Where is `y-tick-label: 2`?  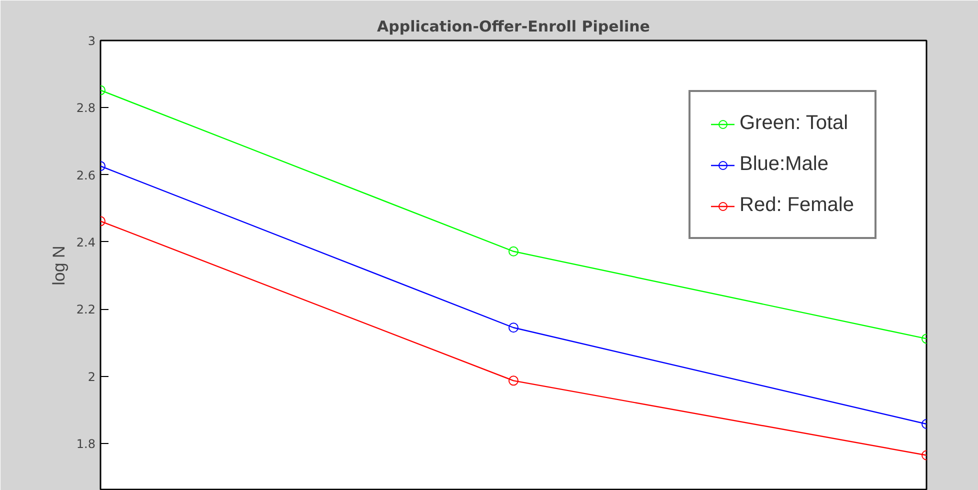
y-tick-label: 2 is located at coordinates (92, 377).